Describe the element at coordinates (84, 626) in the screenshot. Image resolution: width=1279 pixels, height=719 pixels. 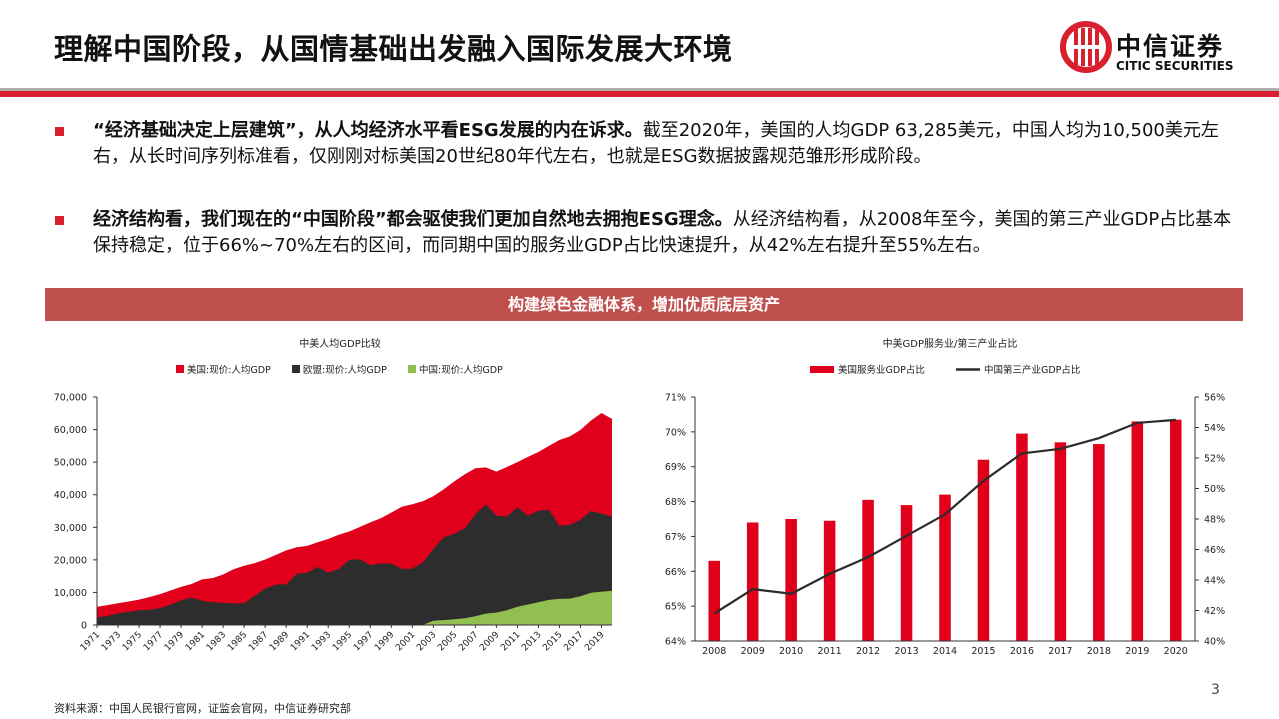
I see `y-tick-label: 0` at that location.